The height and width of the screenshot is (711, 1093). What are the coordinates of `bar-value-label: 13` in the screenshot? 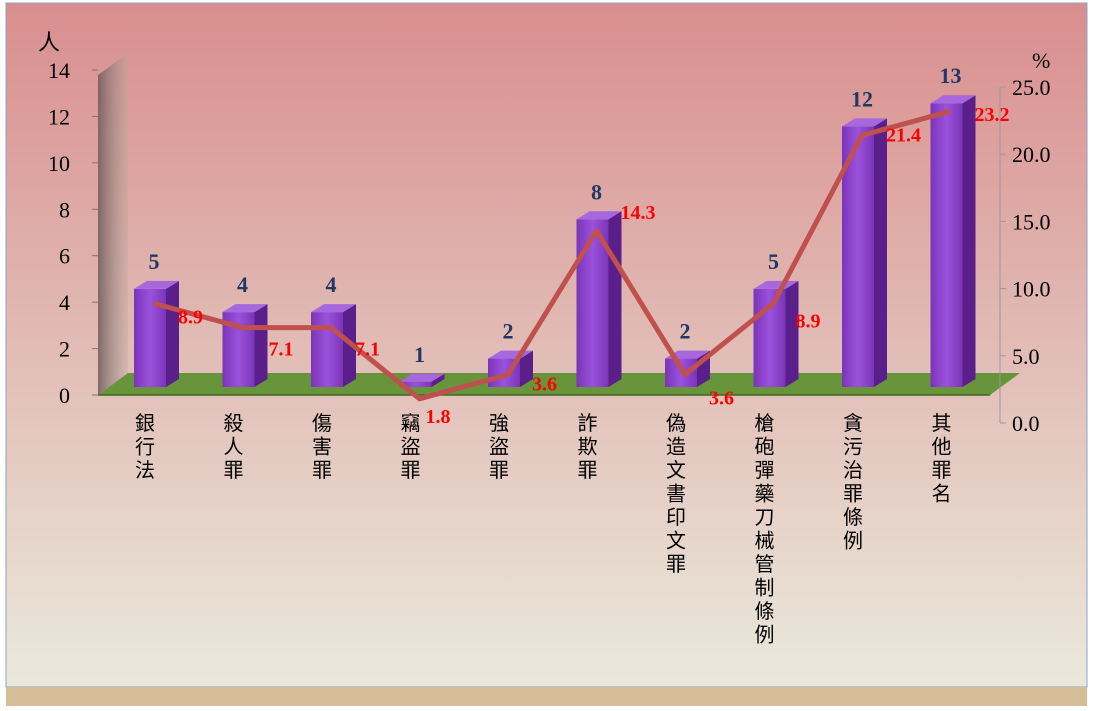 It's located at (951, 75).